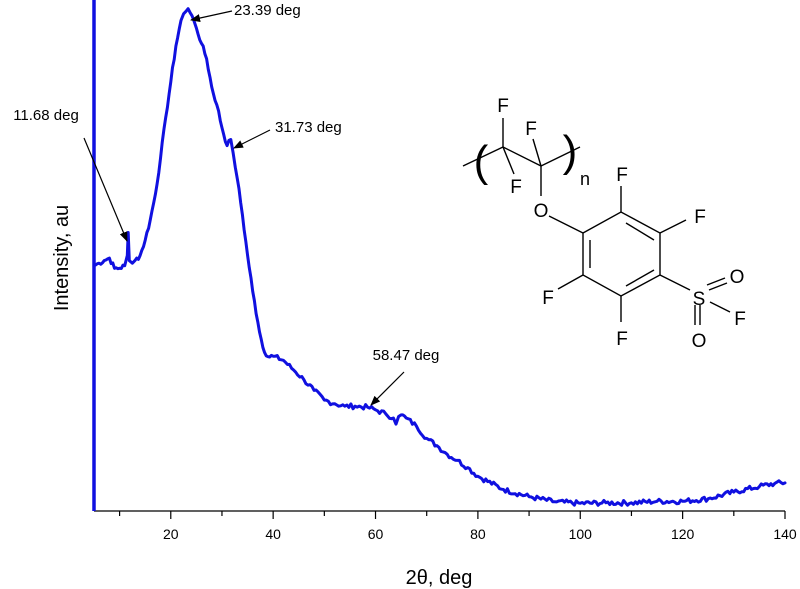 This screenshot has height=589, width=800. I want to click on x-tick-label: 20, so click(171, 534).